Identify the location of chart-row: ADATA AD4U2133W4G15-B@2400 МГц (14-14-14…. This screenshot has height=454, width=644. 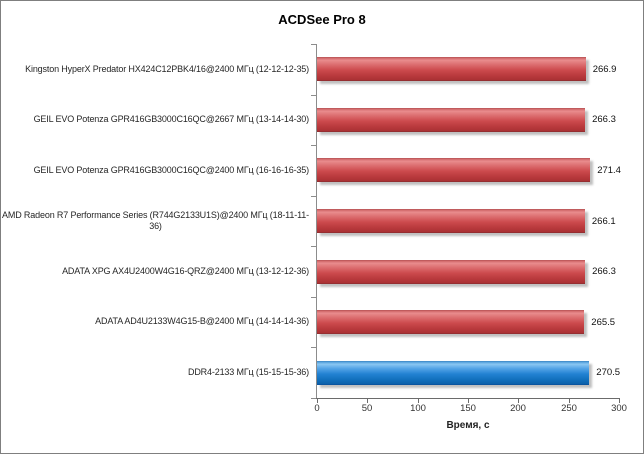
(318, 322).